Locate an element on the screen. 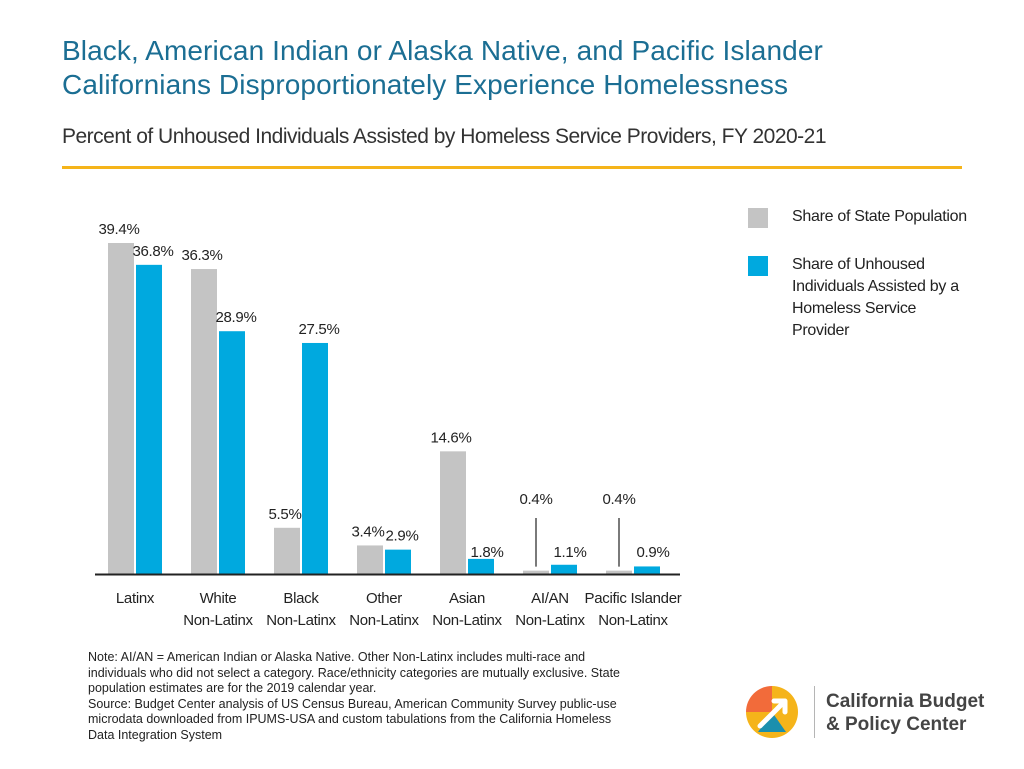  data-label-state-population-6: 0.4% is located at coordinates (619, 499).